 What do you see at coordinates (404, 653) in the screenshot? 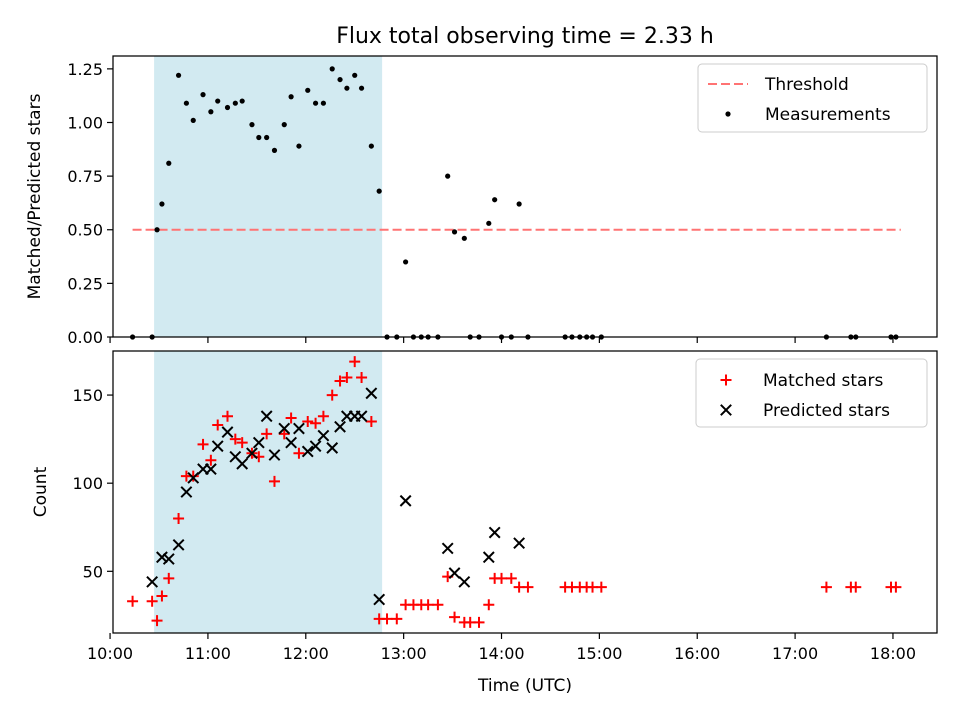
I see `x-tick-label: 13:00` at bounding box center [404, 653].